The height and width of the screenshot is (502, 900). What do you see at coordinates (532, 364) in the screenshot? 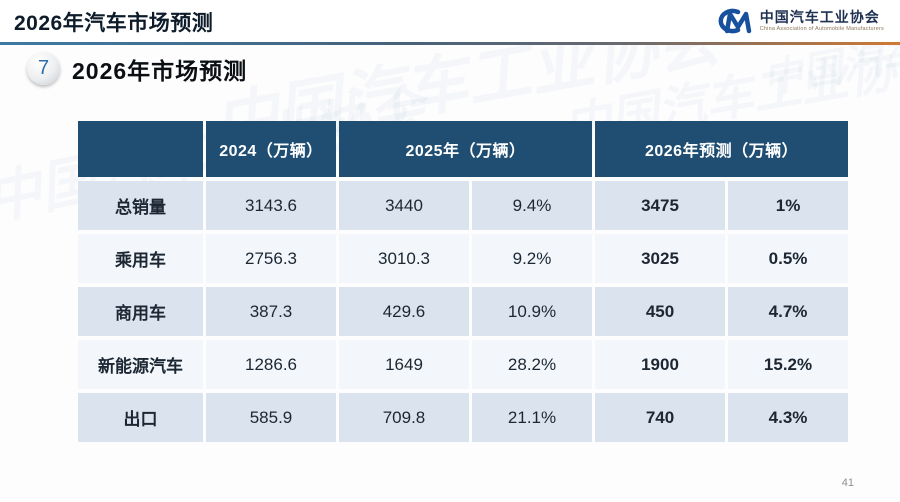
I see `growth-2025: 28.2%` at bounding box center [532, 364].